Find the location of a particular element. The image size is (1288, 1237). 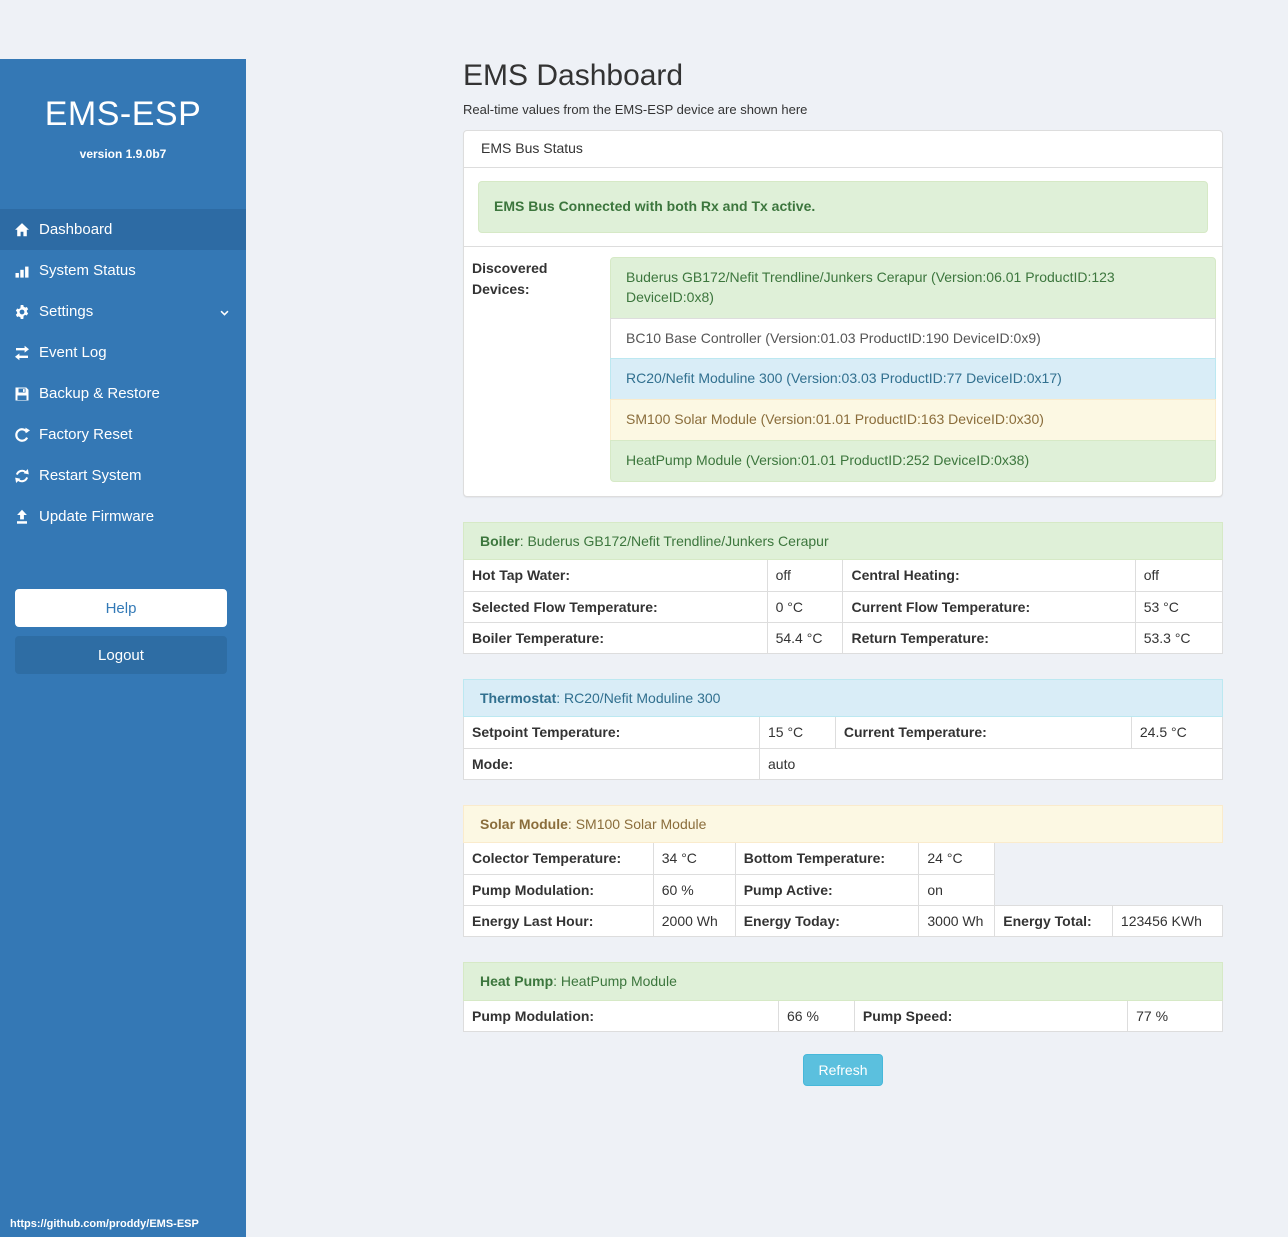

section-title: Solar Module is located at coordinates (524, 824).